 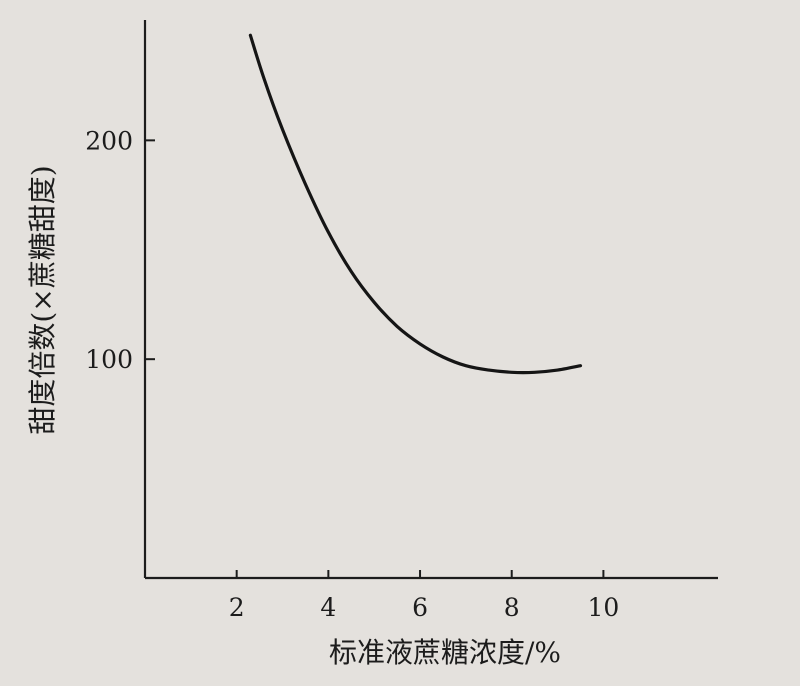 I want to click on x-axis-title: 标准液蔗糖浓度/%, so click(x=445, y=652).